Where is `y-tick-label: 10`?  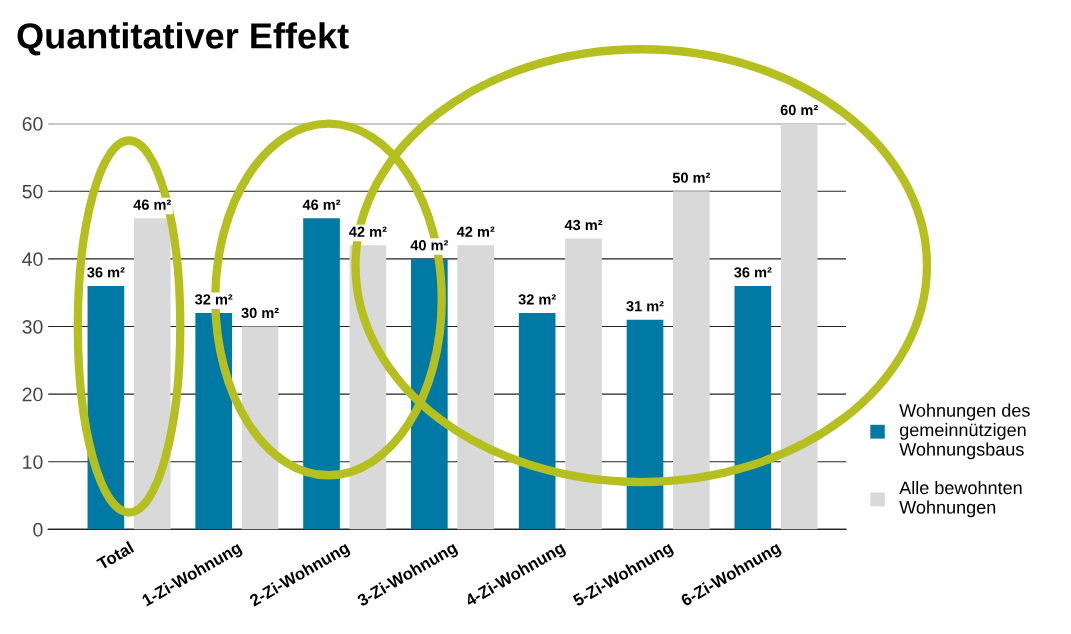 y-tick-label: 10 is located at coordinates (33, 462).